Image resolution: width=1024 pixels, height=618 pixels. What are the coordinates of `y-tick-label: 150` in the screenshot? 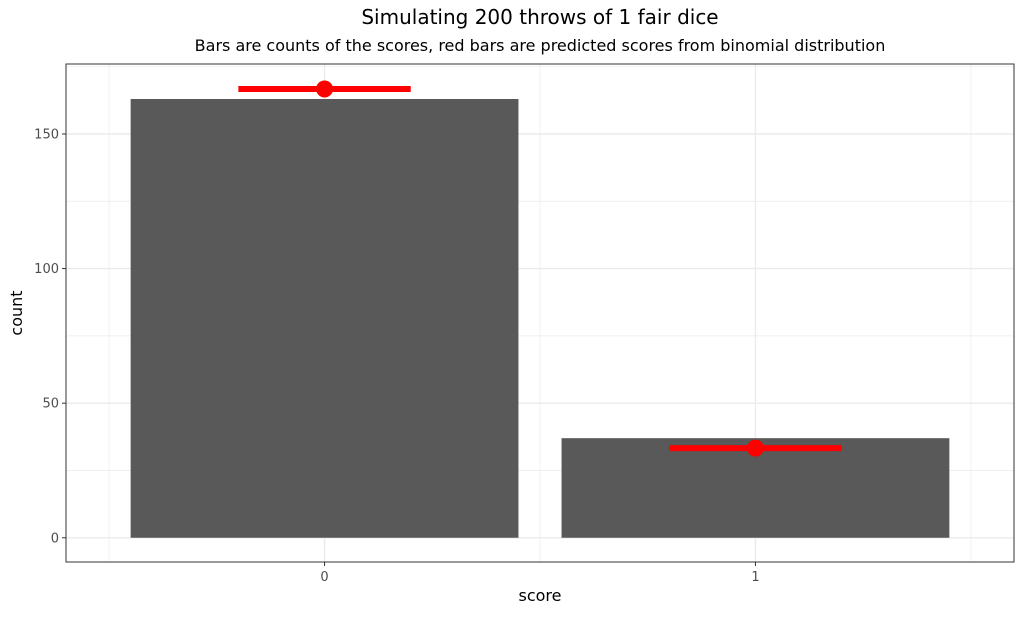 It's located at (46, 134).